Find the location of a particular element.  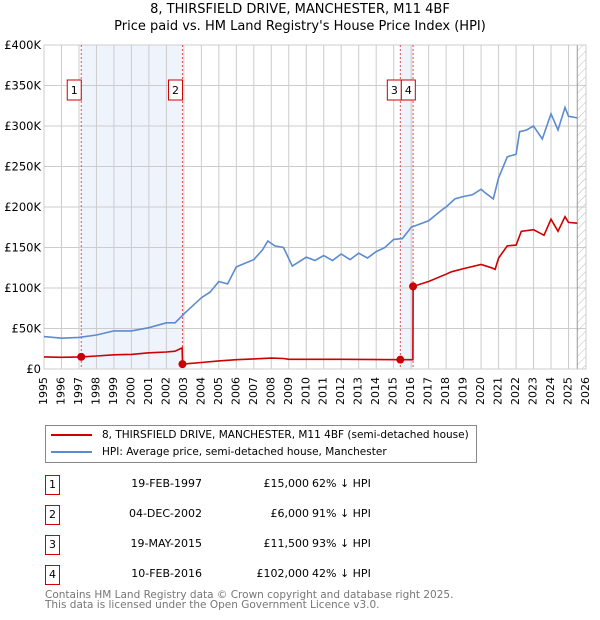

x-tick-label: 2014 is located at coordinates (375, 391).